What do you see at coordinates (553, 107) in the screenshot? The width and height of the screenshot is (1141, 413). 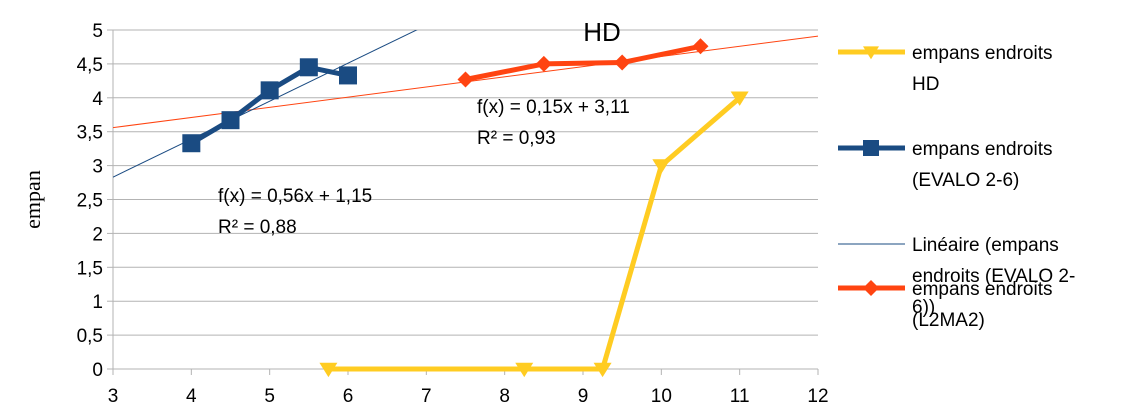 I see `regression-annotation: f(x) = 0,15x + 3,11` at bounding box center [553, 107].